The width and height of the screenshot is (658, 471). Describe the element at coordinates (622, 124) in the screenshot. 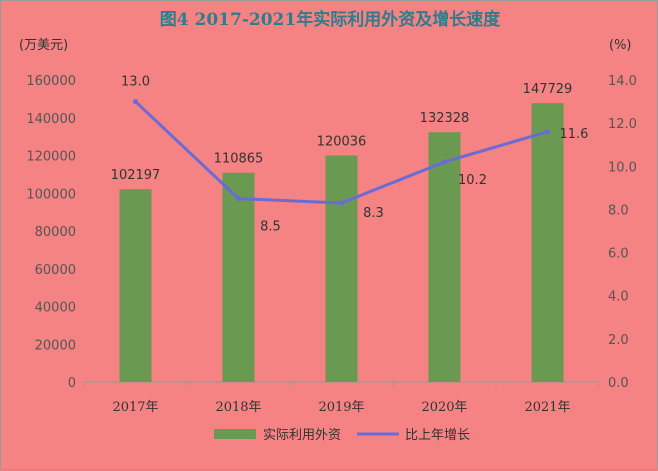

I see `right-axis-tick-label: 12.0` at that location.